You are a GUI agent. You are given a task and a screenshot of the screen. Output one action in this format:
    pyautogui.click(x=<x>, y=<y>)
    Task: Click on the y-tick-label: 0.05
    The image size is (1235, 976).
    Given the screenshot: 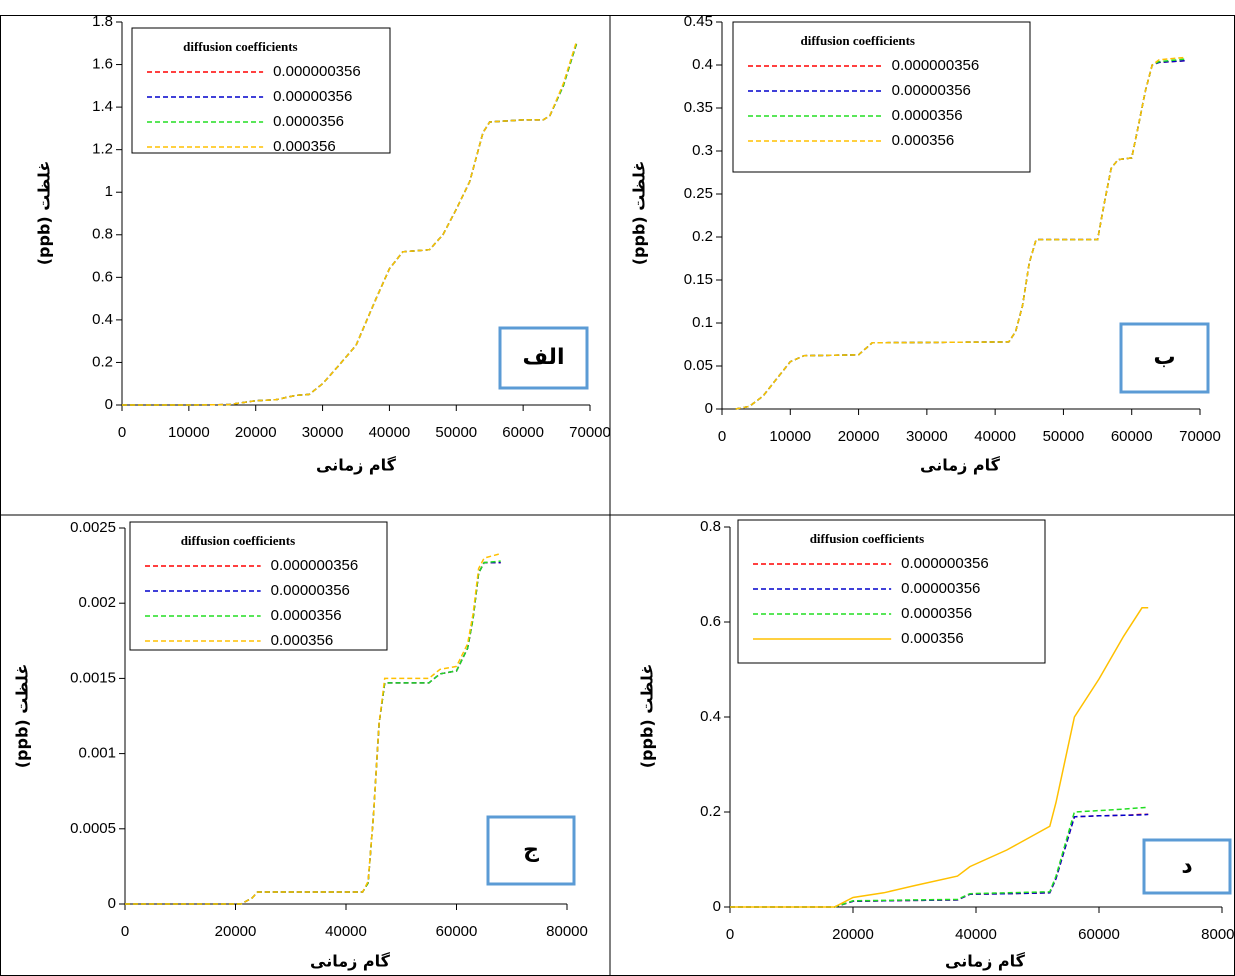 What is the action you would take?
    pyautogui.click(x=698, y=365)
    